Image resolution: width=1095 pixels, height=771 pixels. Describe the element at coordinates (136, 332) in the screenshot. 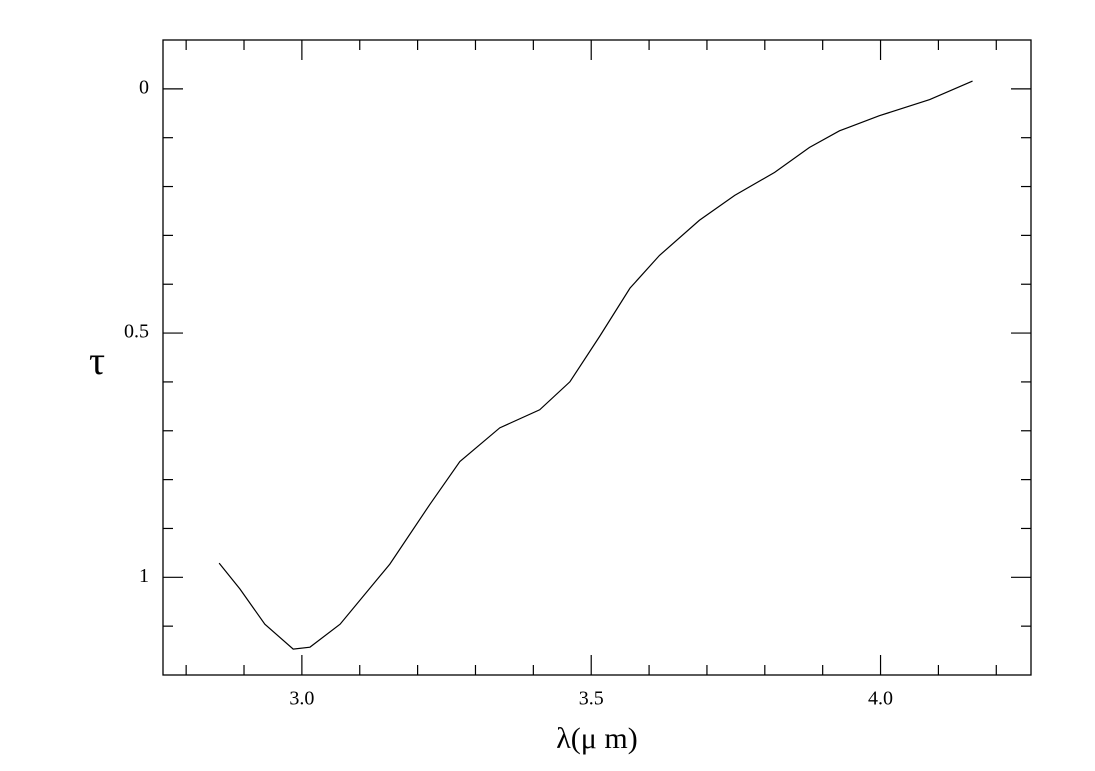

I see `y-tick-label: 0.5` at that location.